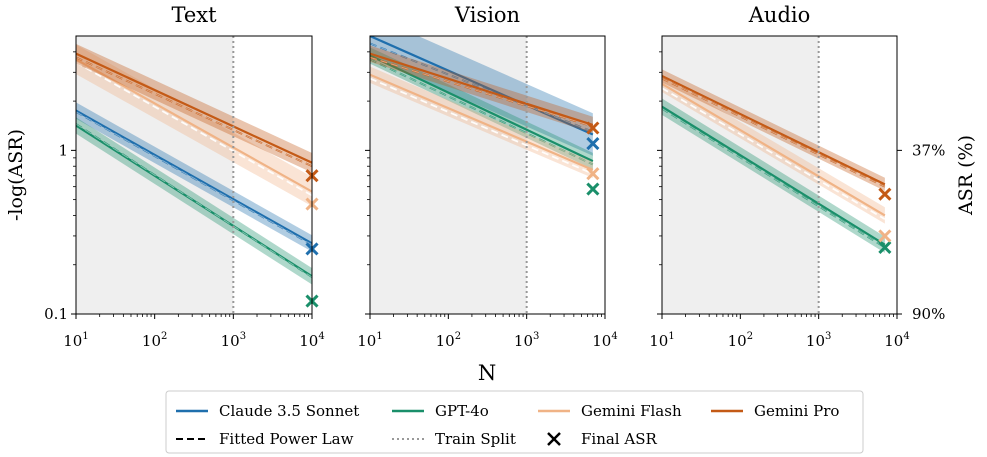  I want to click on legend-label: Gemini Flash, so click(631, 411).